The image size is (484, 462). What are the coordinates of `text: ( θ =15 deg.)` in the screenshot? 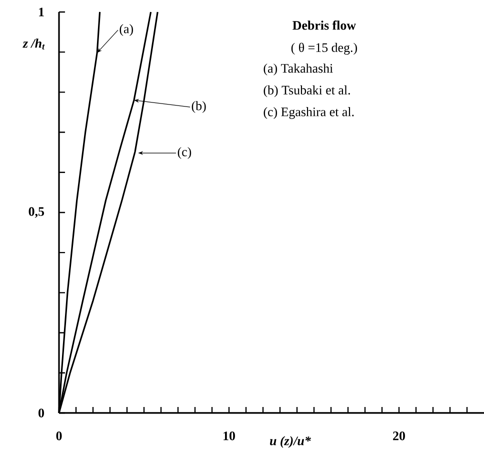 It's located at (324, 48).